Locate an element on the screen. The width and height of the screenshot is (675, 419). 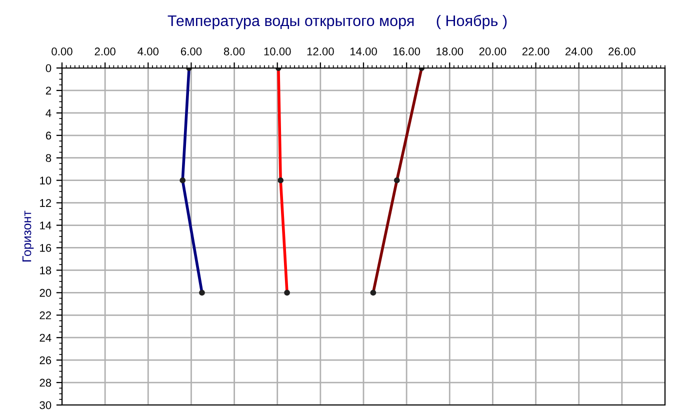
x-tick-label: 24.00 is located at coordinates (579, 52).